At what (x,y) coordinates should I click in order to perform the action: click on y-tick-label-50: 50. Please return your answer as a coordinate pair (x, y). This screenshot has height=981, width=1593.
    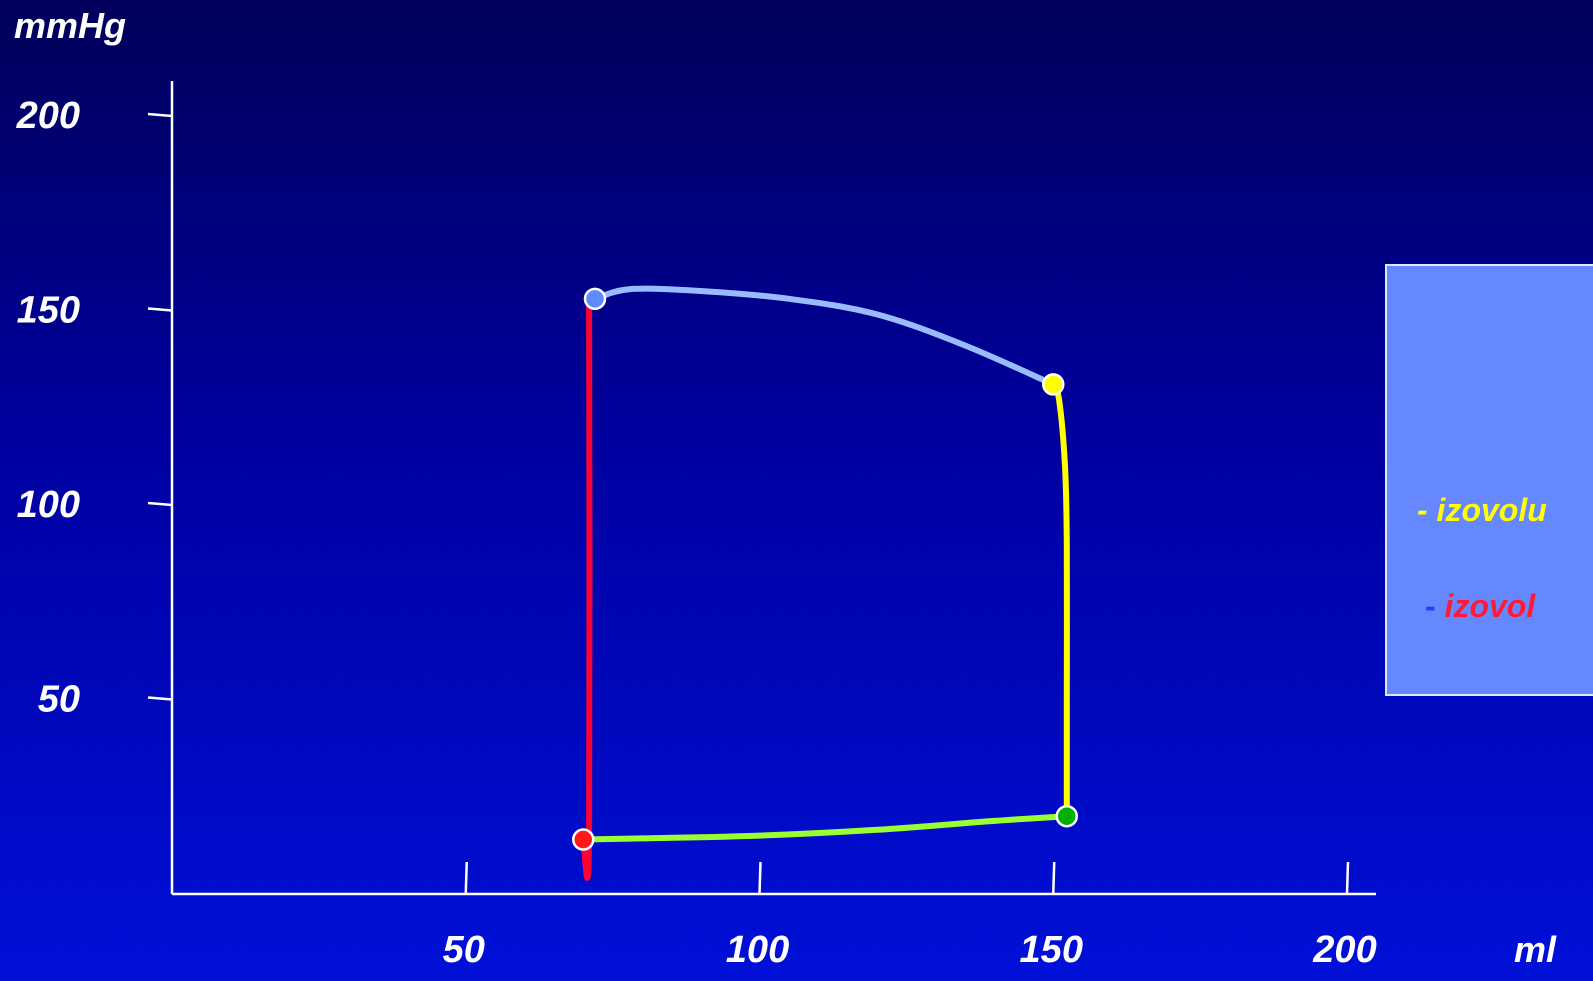
    Looking at the image, I should click on (59, 700).